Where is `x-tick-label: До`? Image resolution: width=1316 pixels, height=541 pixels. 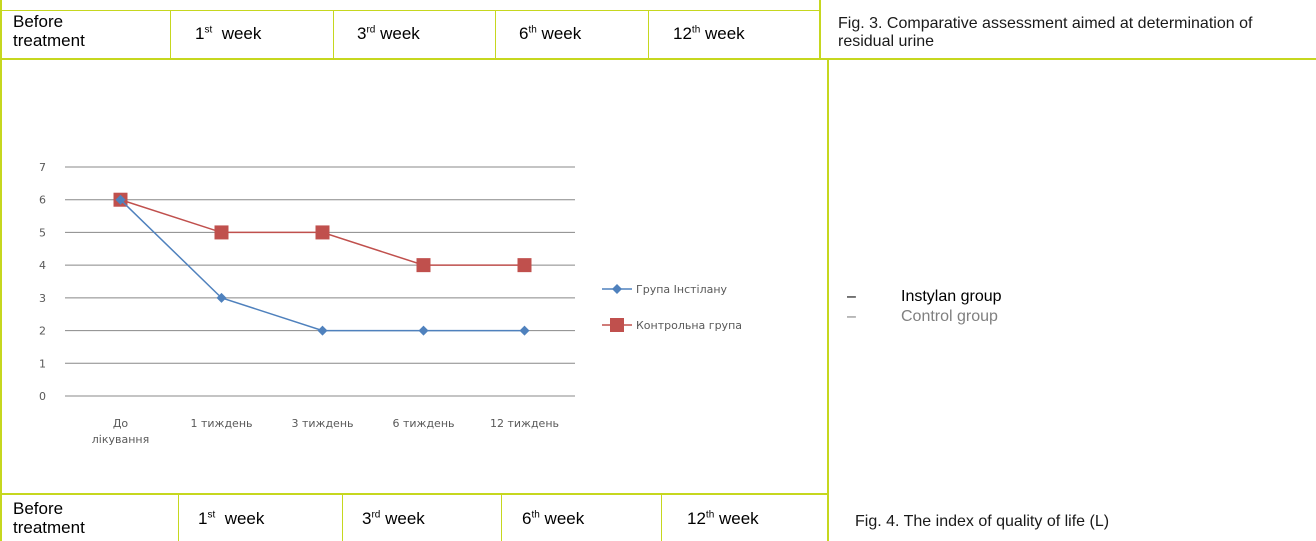 x-tick-label: До is located at coordinates (121, 423).